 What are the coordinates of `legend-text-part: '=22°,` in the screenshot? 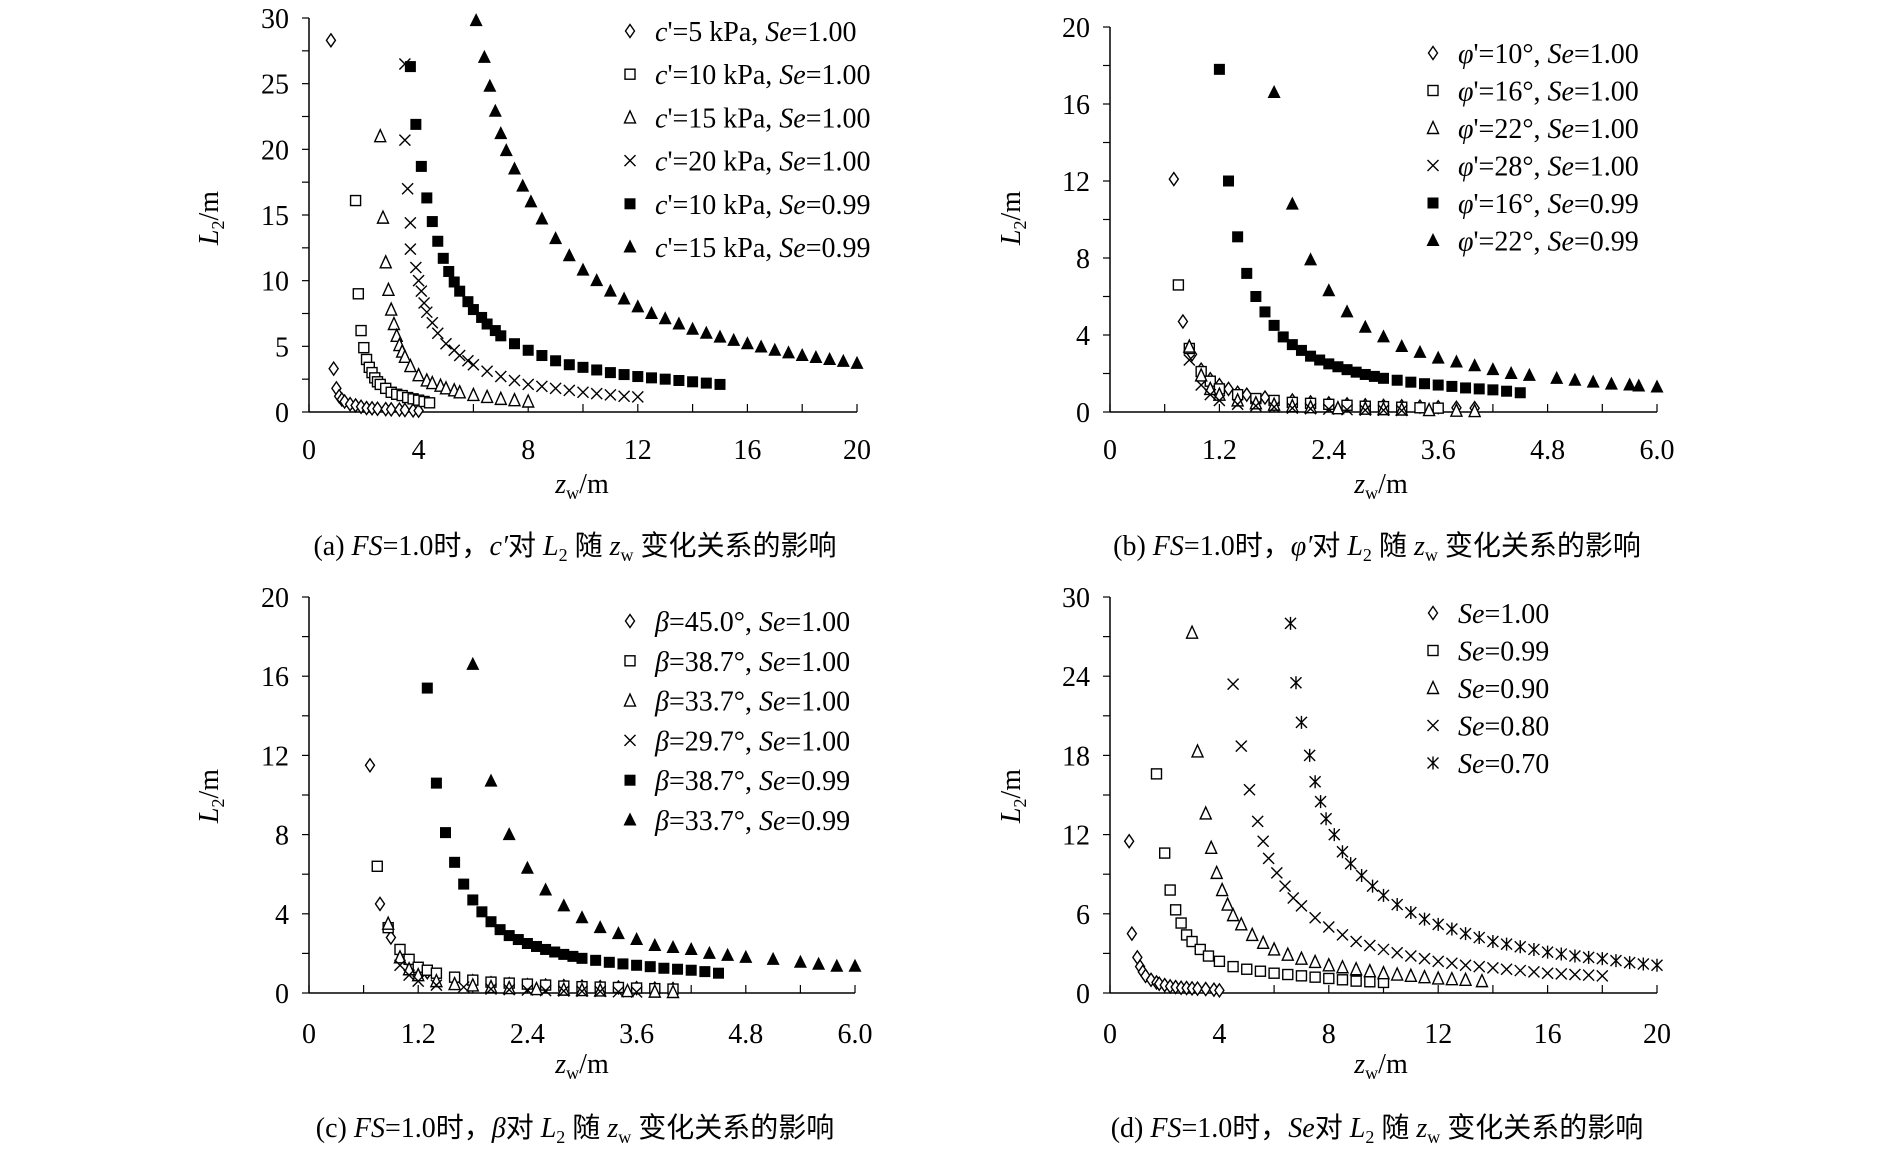 It's located at (1511, 242).